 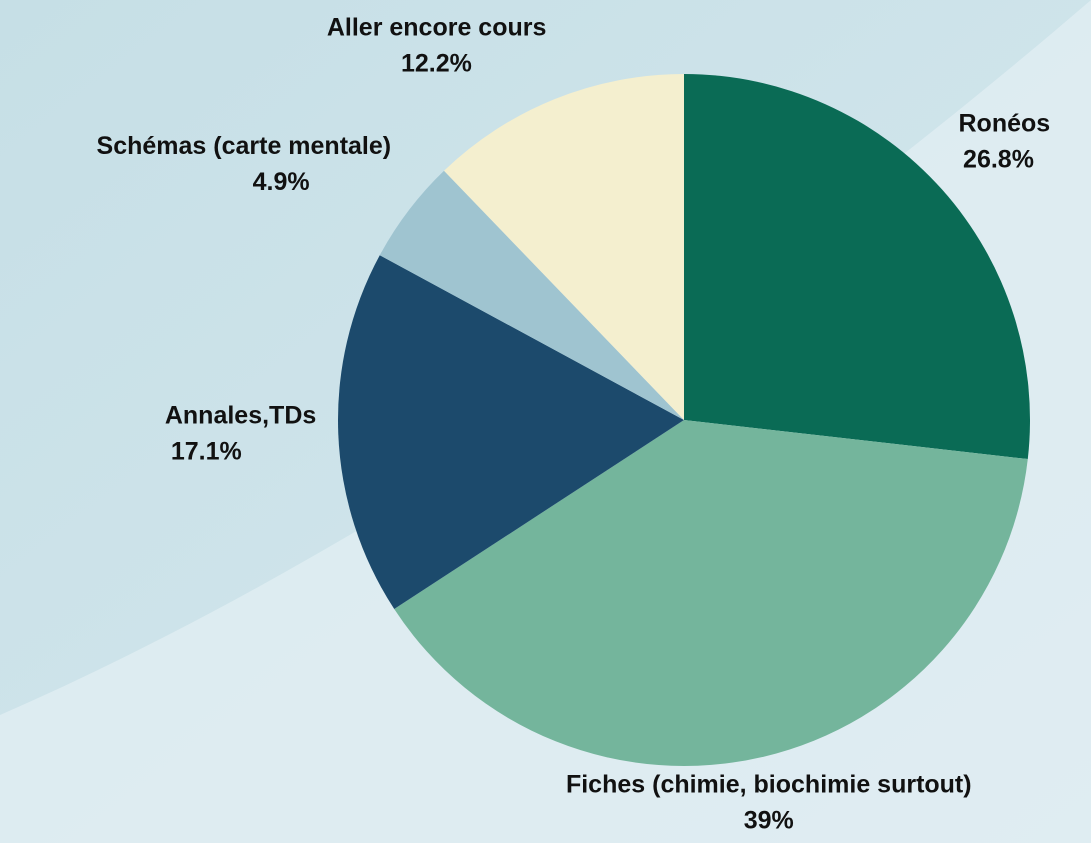 What do you see at coordinates (206, 452) in the screenshot?
I see `slice-value-label: 17.1%` at bounding box center [206, 452].